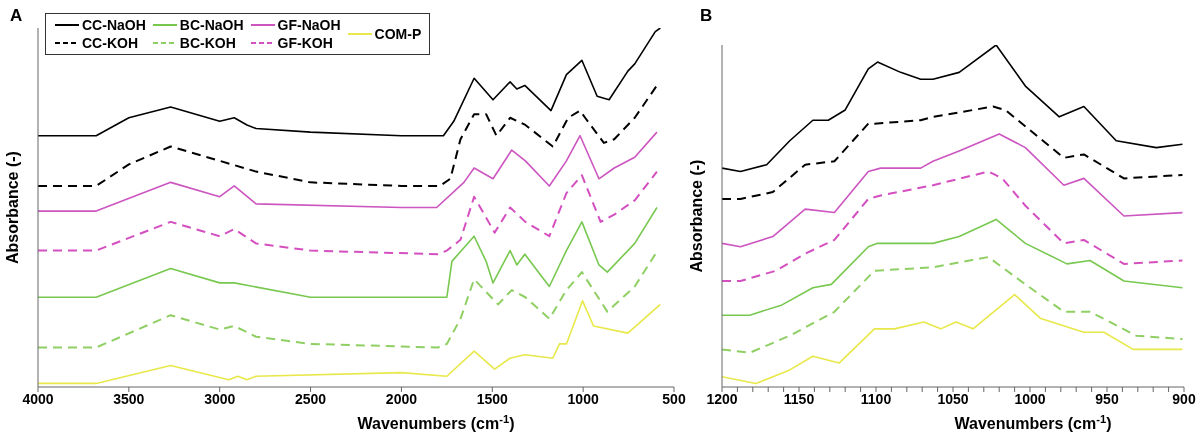 The width and height of the screenshot is (1197, 437). I want to click on x-tick-label: 950, so click(1107, 398).